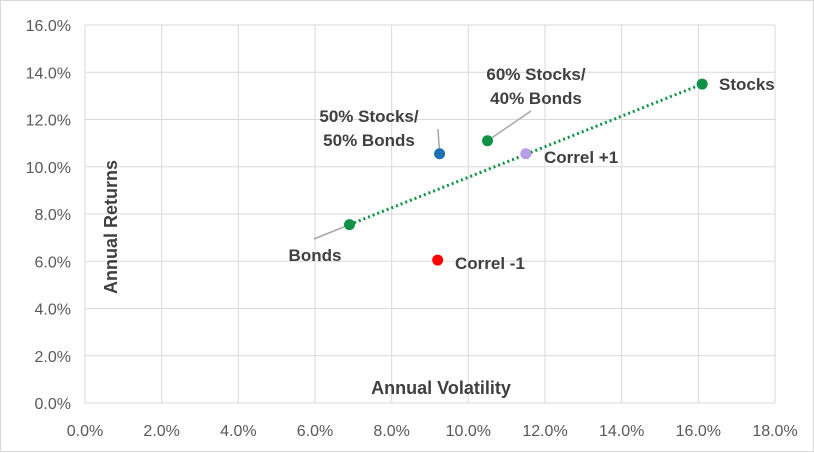 This screenshot has width=814, height=453. I want to click on point-label: Bonds, so click(315, 255).